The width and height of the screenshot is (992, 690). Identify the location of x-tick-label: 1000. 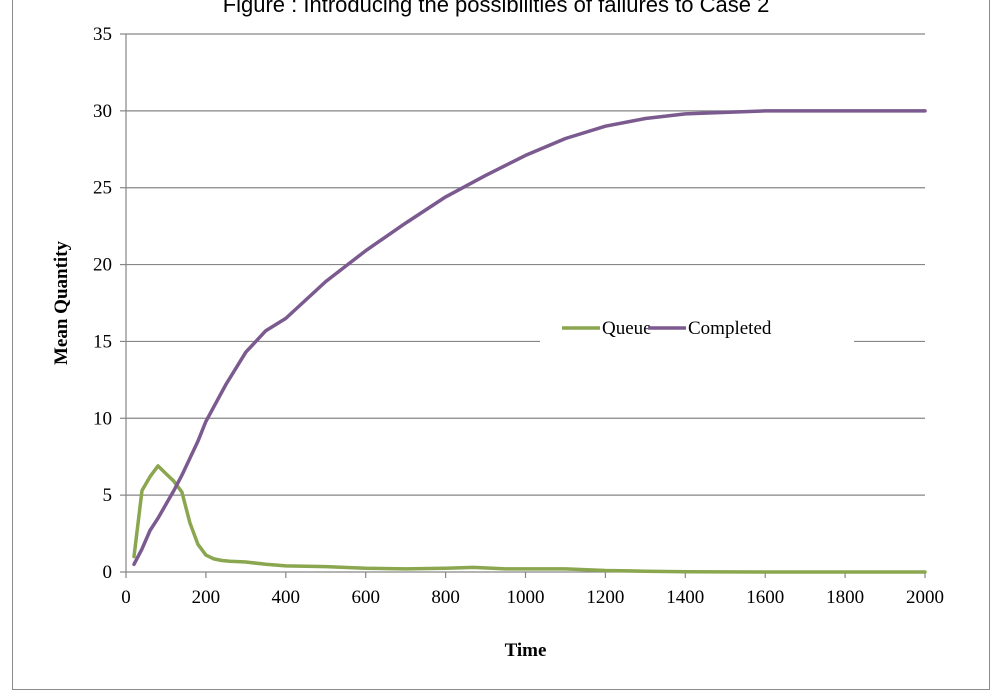
(526, 597).